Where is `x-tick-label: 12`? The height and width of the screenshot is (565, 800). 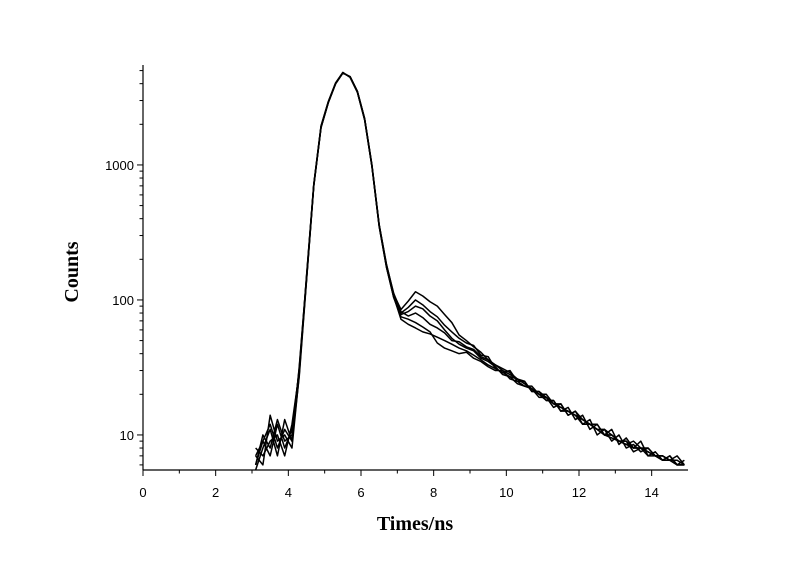
x-tick-label: 12 is located at coordinates (579, 492).